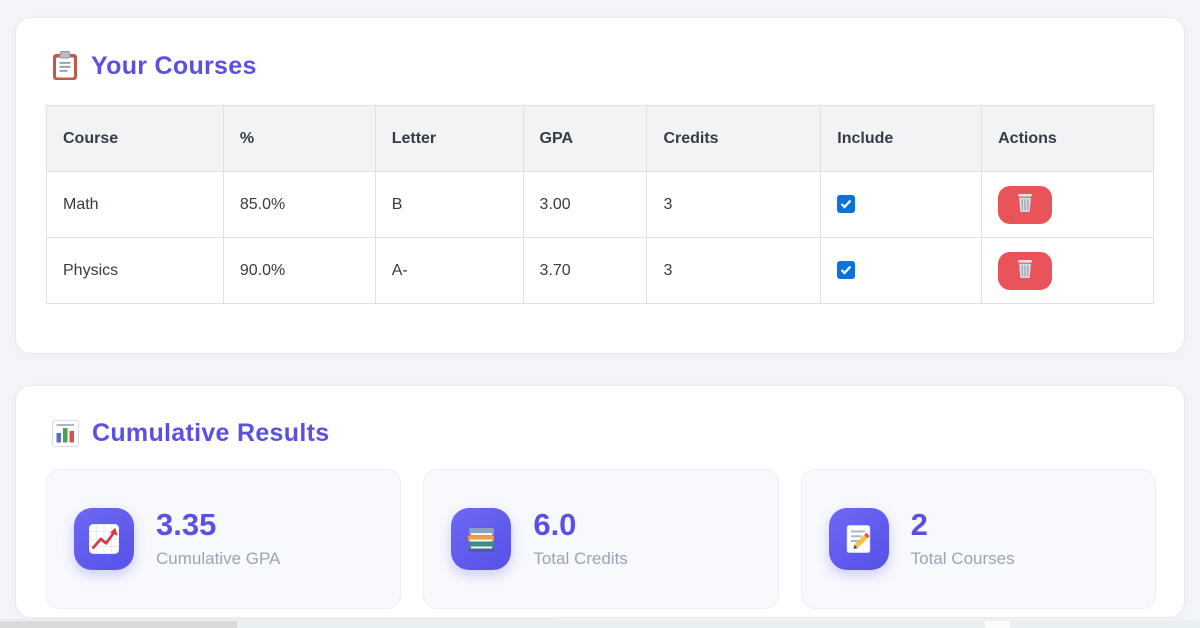 The width and height of the screenshot is (1200, 628). What do you see at coordinates (858, 539) in the screenshot?
I see `memo-icon` at bounding box center [858, 539].